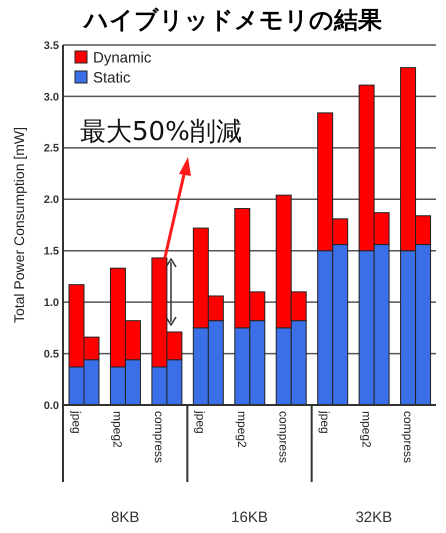 The width and height of the screenshot is (446, 533). Describe the element at coordinates (51, 406) in the screenshot. I see `y-tick-label: 0.0` at that location.